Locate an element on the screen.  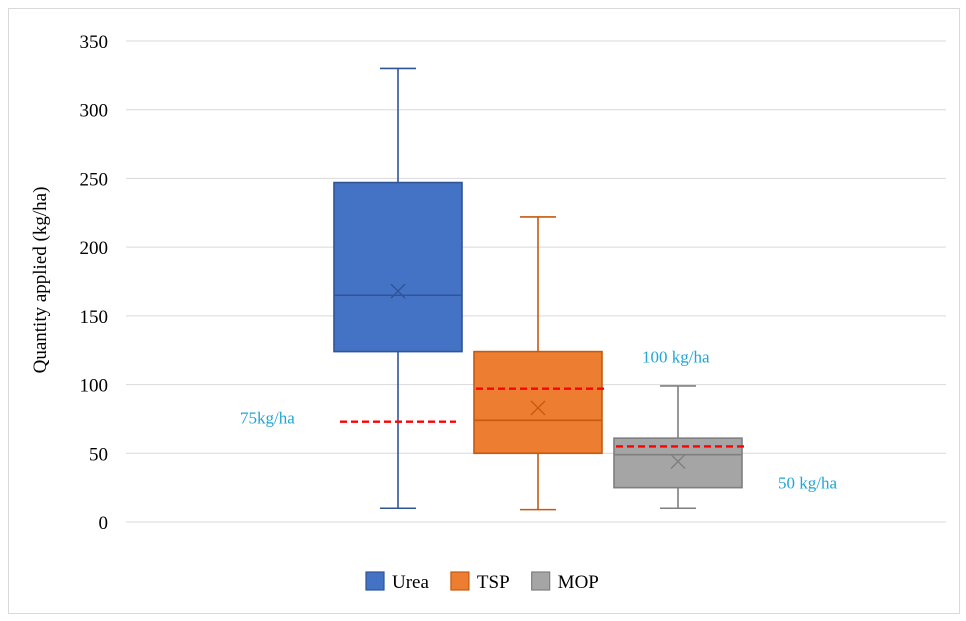
y-tick-label: 350 is located at coordinates (94, 42).